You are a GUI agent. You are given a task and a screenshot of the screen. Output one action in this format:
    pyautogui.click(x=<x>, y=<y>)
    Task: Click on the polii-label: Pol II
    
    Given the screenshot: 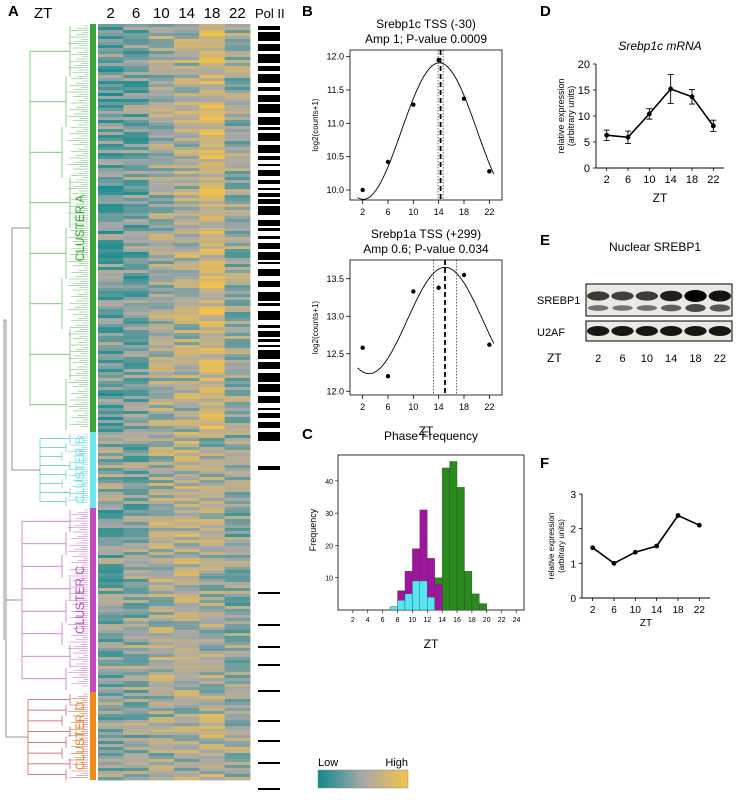 What is the action you would take?
    pyautogui.click(x=270, y=13)
    